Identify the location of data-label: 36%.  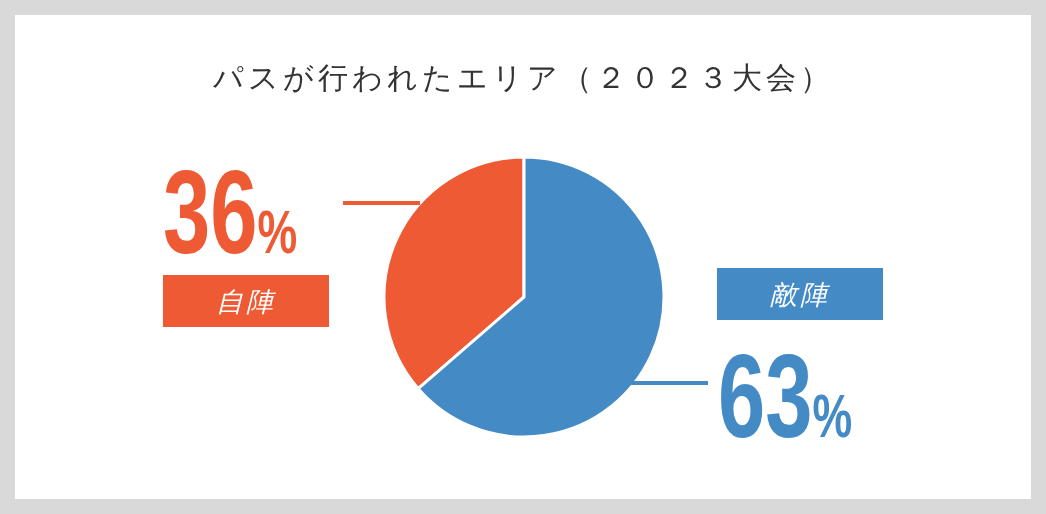
(230, 212).